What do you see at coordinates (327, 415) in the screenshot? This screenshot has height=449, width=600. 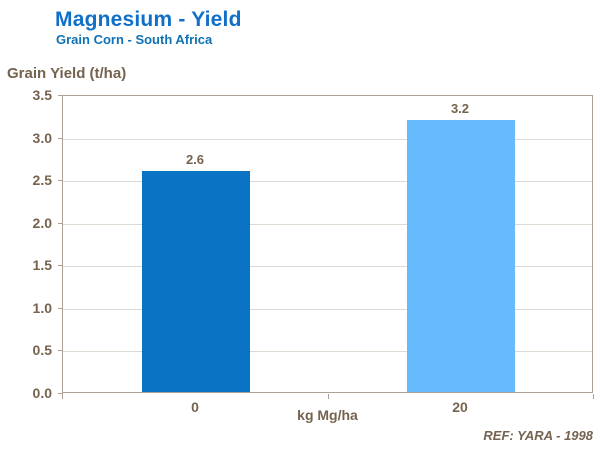 I see `x-axis-title: kg Mg/ha` at bounding box center [327, 415].